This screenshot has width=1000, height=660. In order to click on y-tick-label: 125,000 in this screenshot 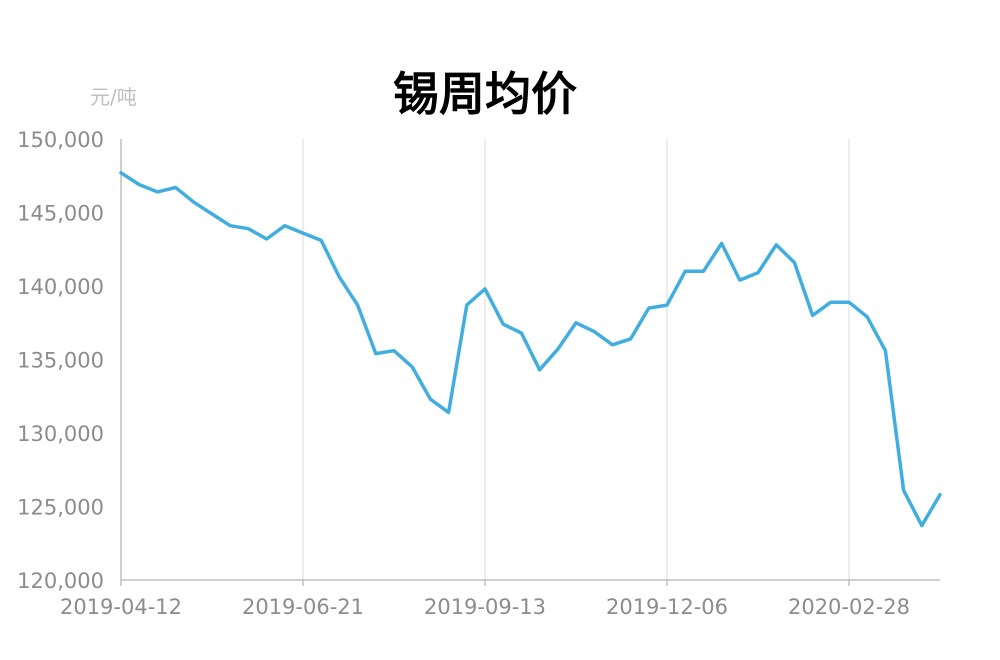, I will do `click(60, 508)`.